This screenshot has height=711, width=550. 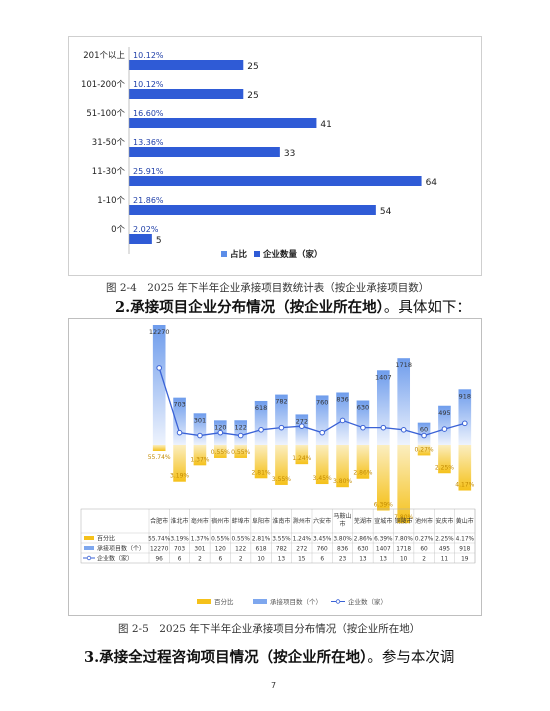 I want to click on percent-value-label: 3.19%, so click(x=179, y=476).